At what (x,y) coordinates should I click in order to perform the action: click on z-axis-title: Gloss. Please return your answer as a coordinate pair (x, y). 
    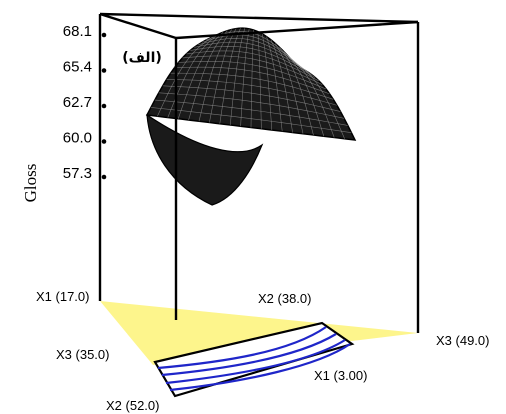
    Looking at the image, I should click on (30, 183).